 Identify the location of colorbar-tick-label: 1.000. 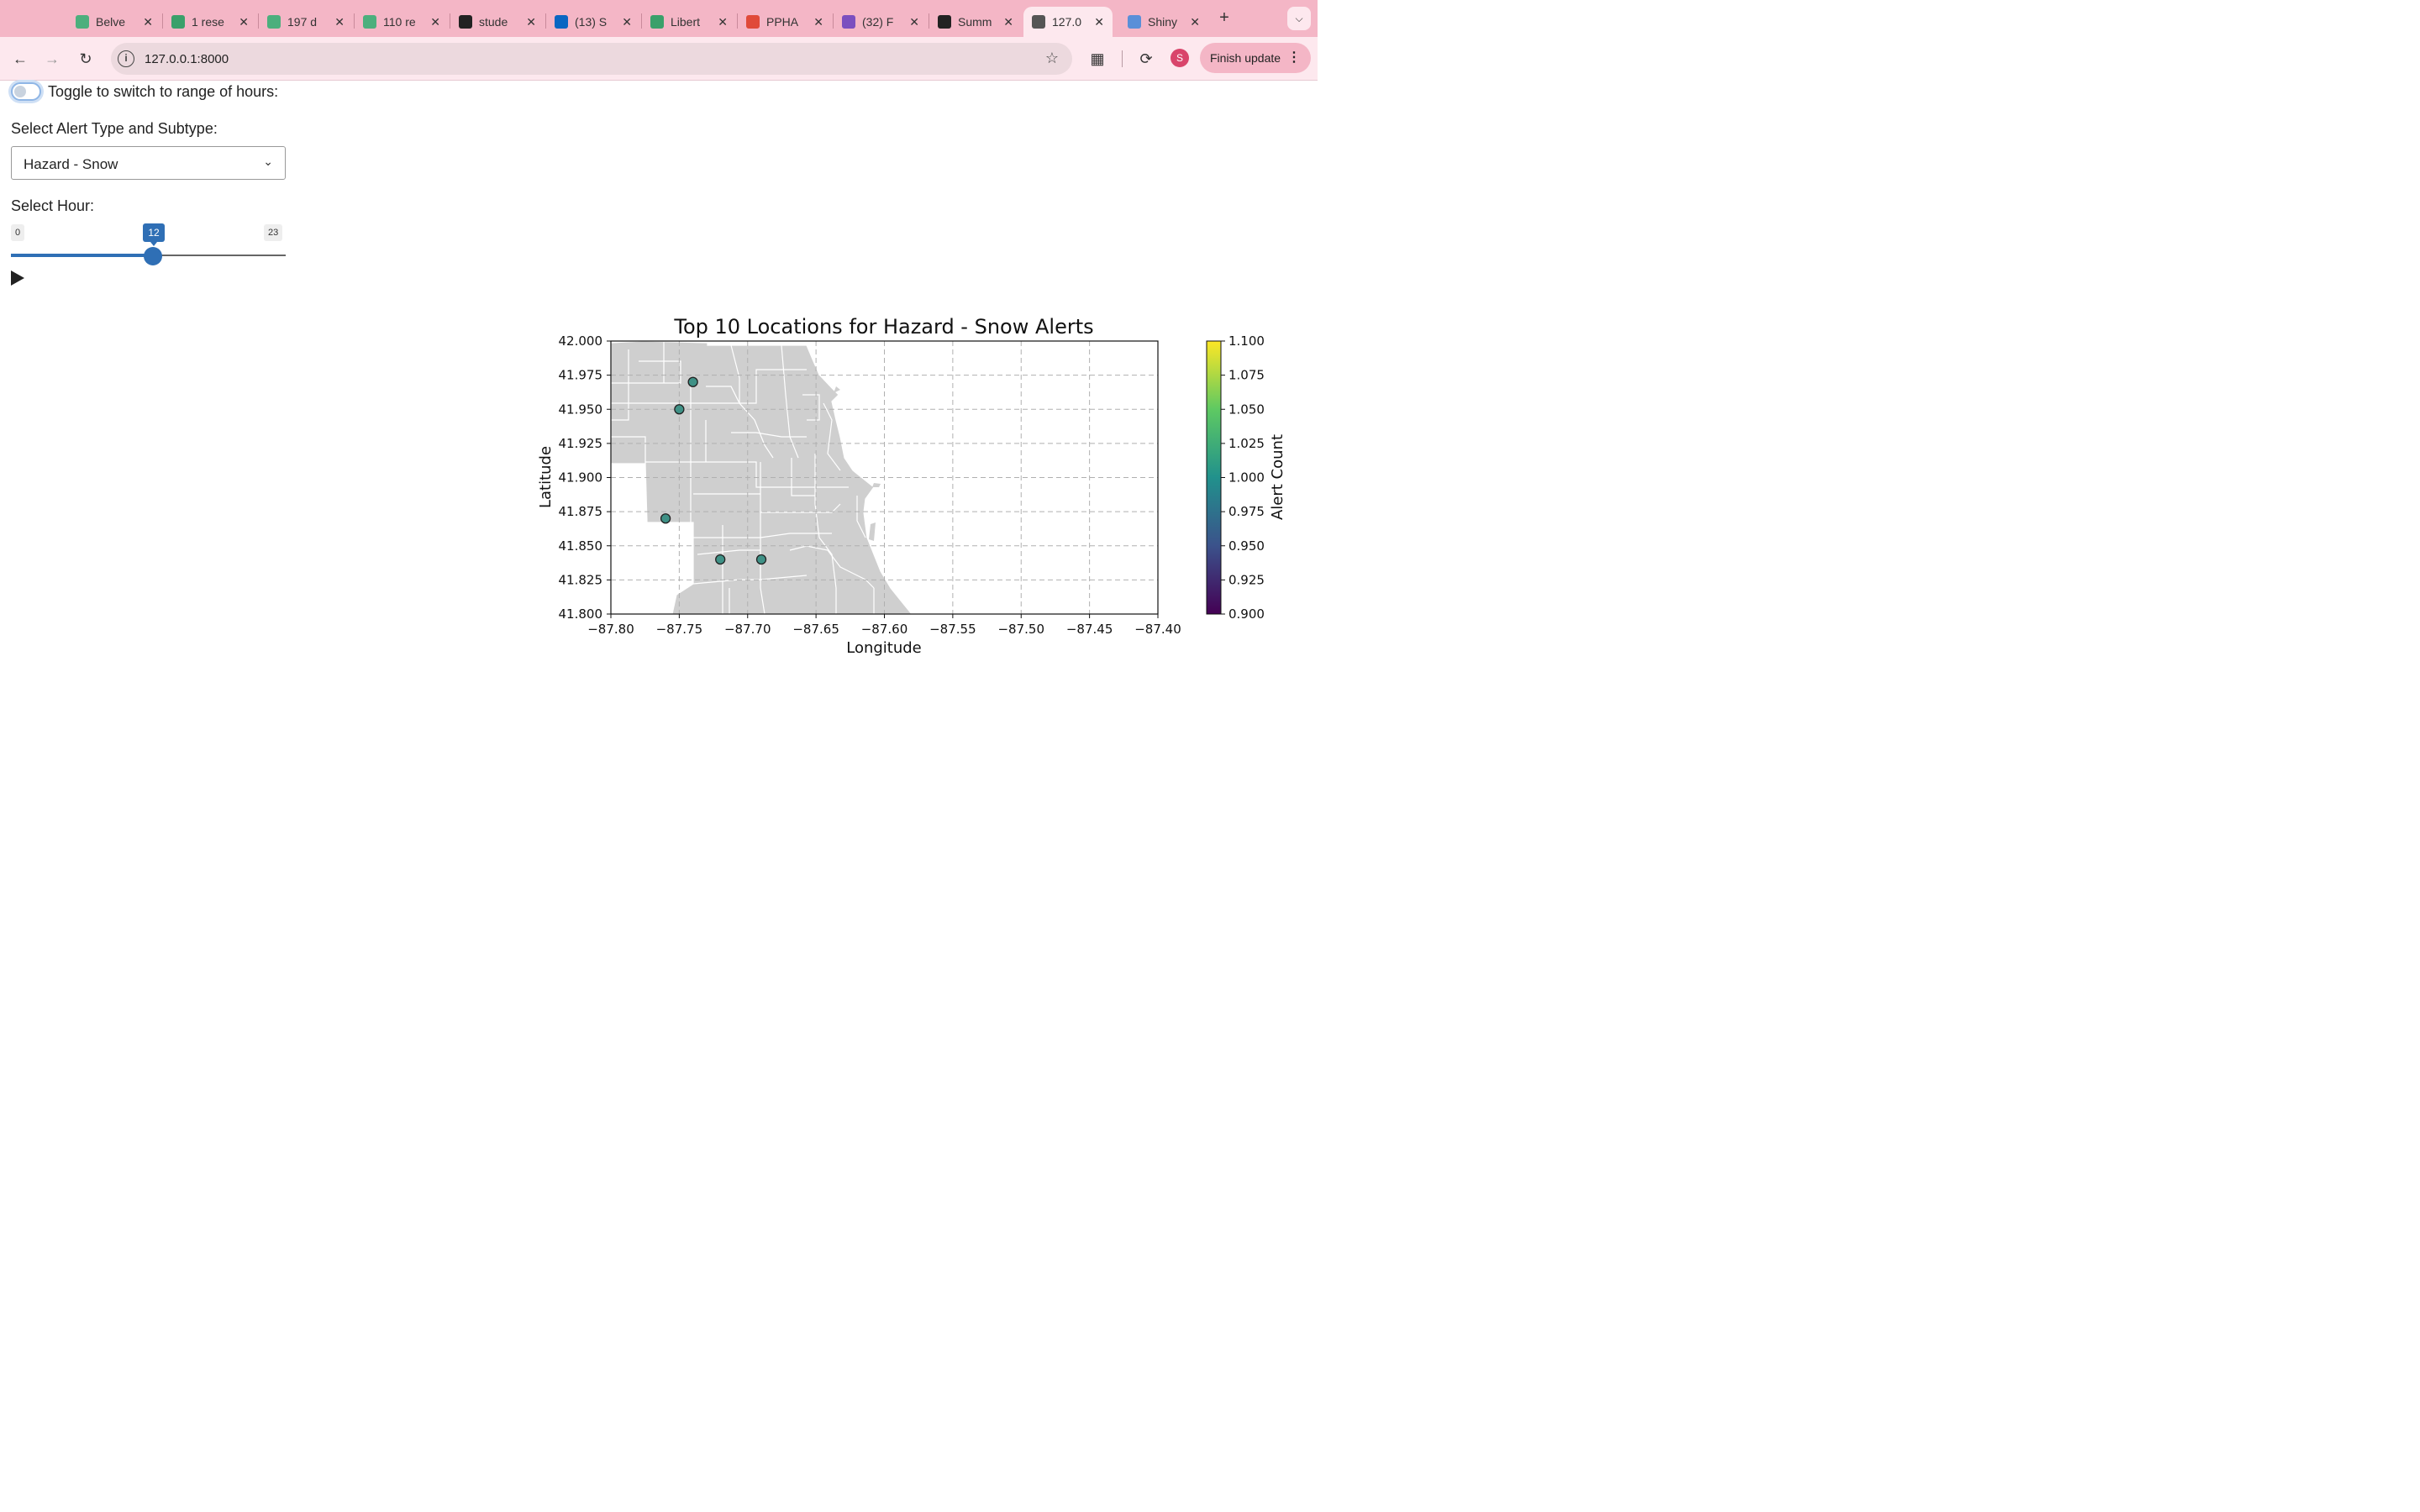
(1246, 478).